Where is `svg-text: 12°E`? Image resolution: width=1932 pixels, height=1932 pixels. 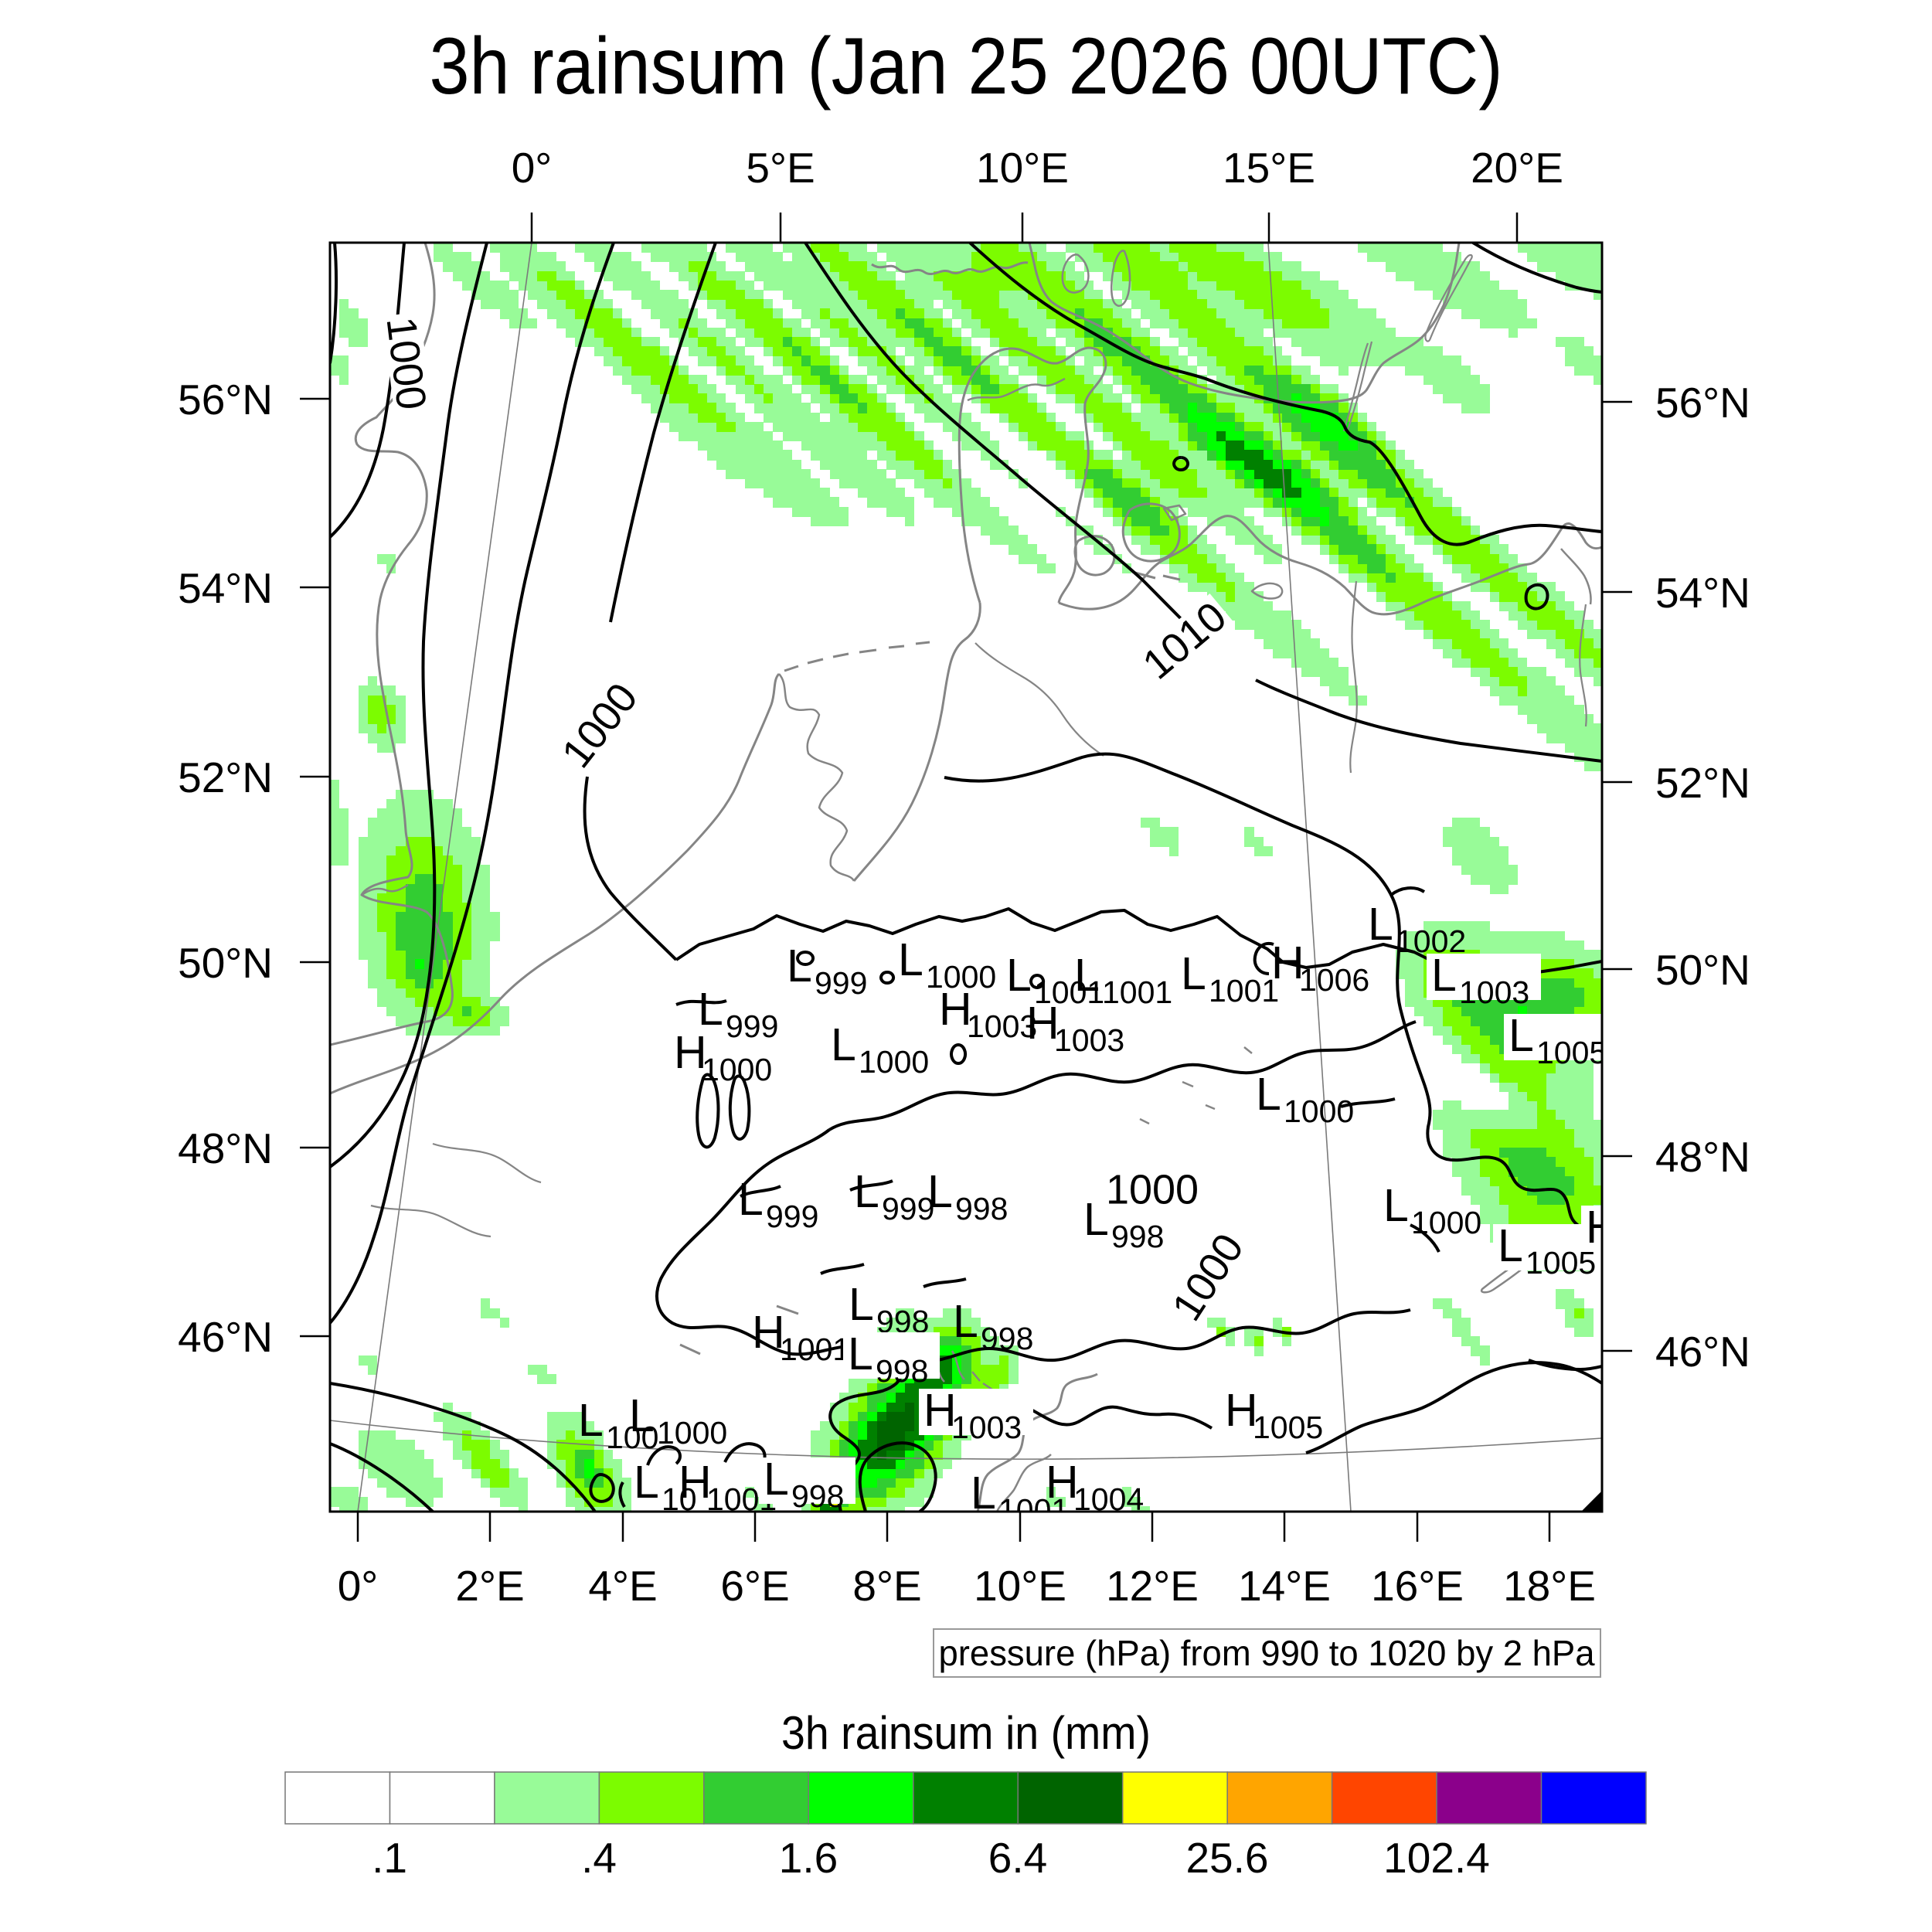 svg-text: 12°E is located at coordinates (1152, 1586).